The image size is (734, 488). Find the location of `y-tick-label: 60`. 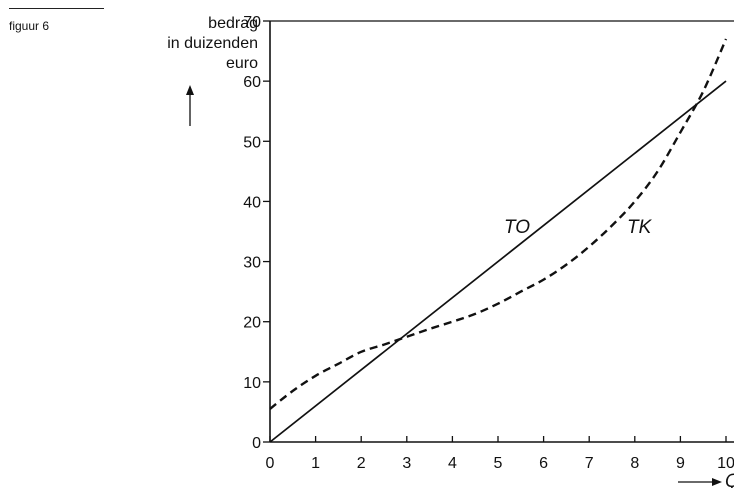

y-tick-label: 60 is located at coordinates (252, 82).